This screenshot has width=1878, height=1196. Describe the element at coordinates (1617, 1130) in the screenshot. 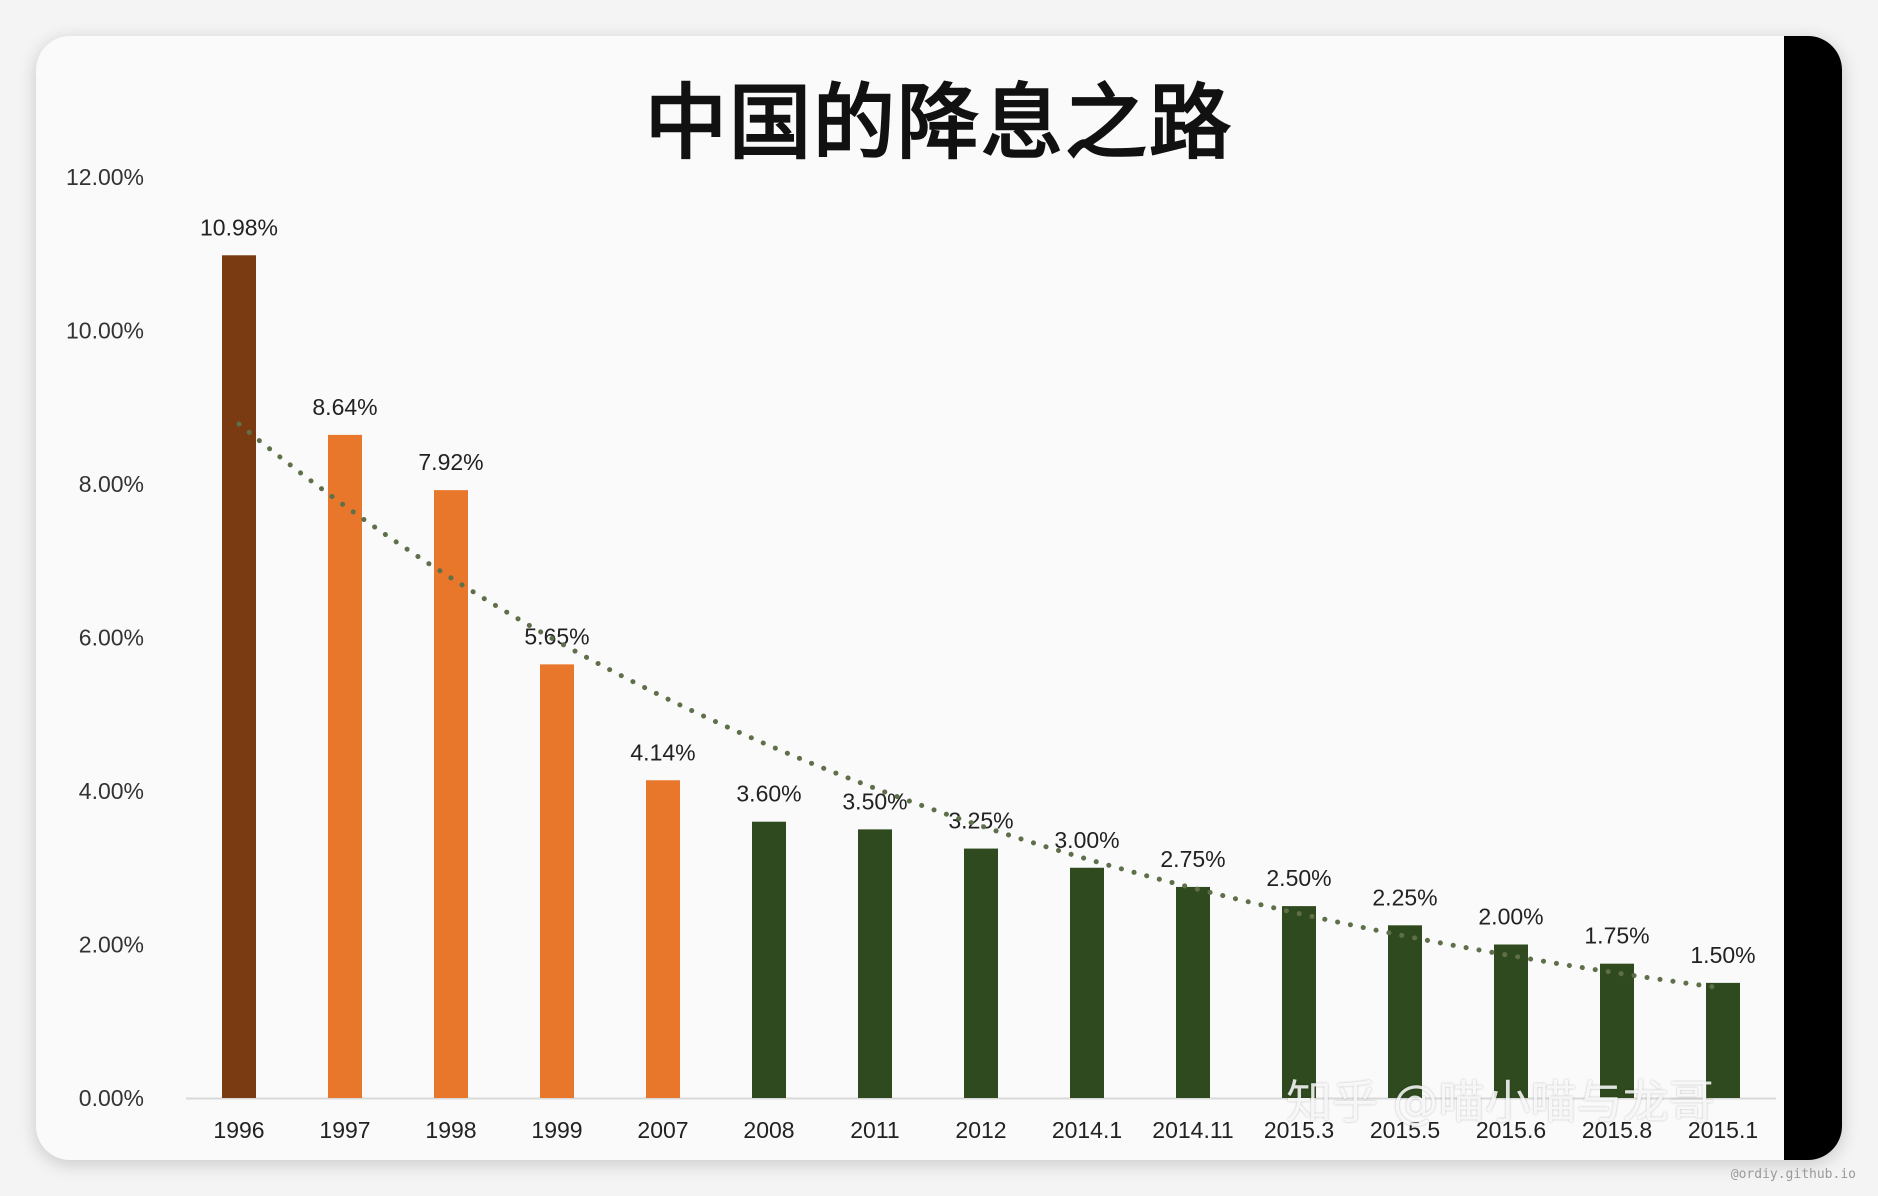

I see `x-tick-label: 2015.8` at that location.